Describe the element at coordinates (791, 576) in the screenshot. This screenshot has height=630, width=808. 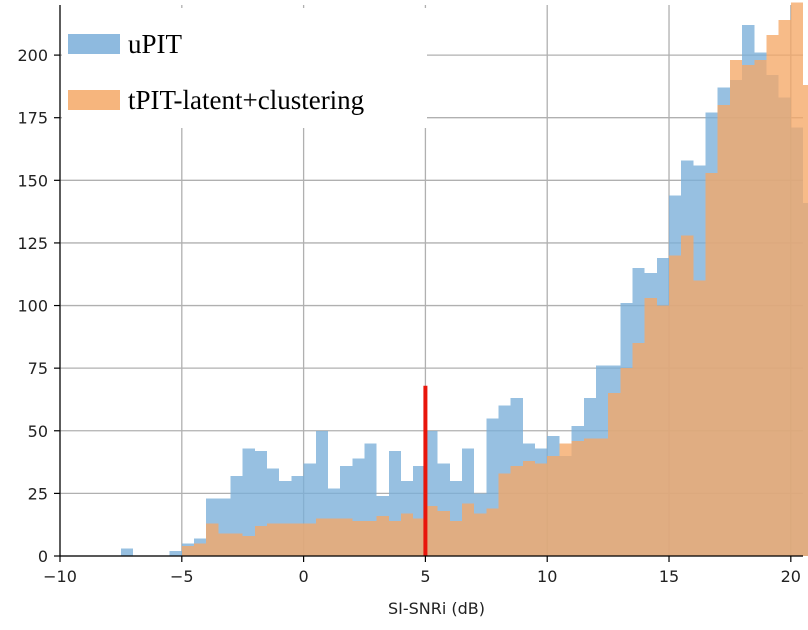
I see `x-tick-label: 20` at that location.